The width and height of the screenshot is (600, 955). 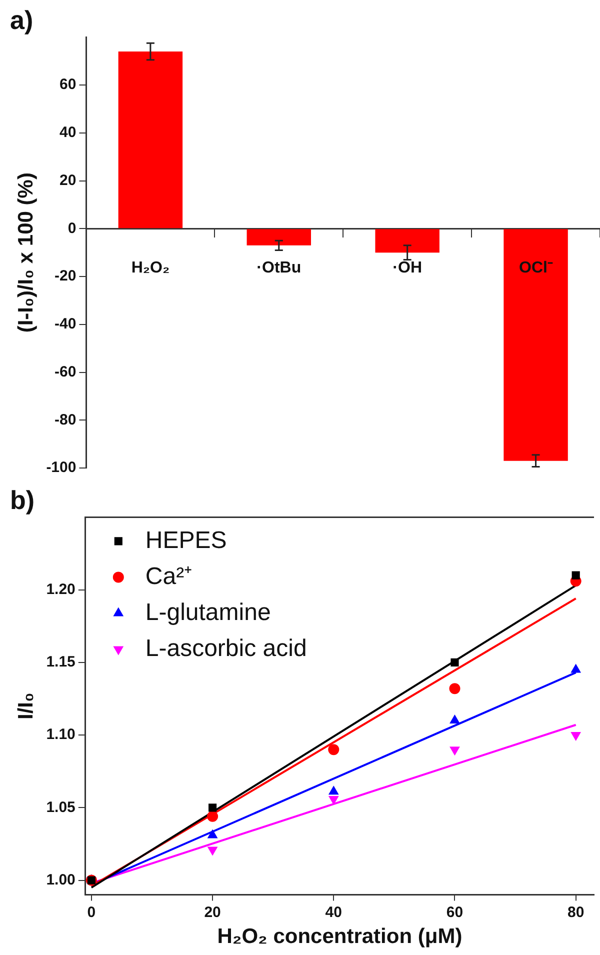 I want to click on x-tick-label: 40, so click(x=333, y=912).